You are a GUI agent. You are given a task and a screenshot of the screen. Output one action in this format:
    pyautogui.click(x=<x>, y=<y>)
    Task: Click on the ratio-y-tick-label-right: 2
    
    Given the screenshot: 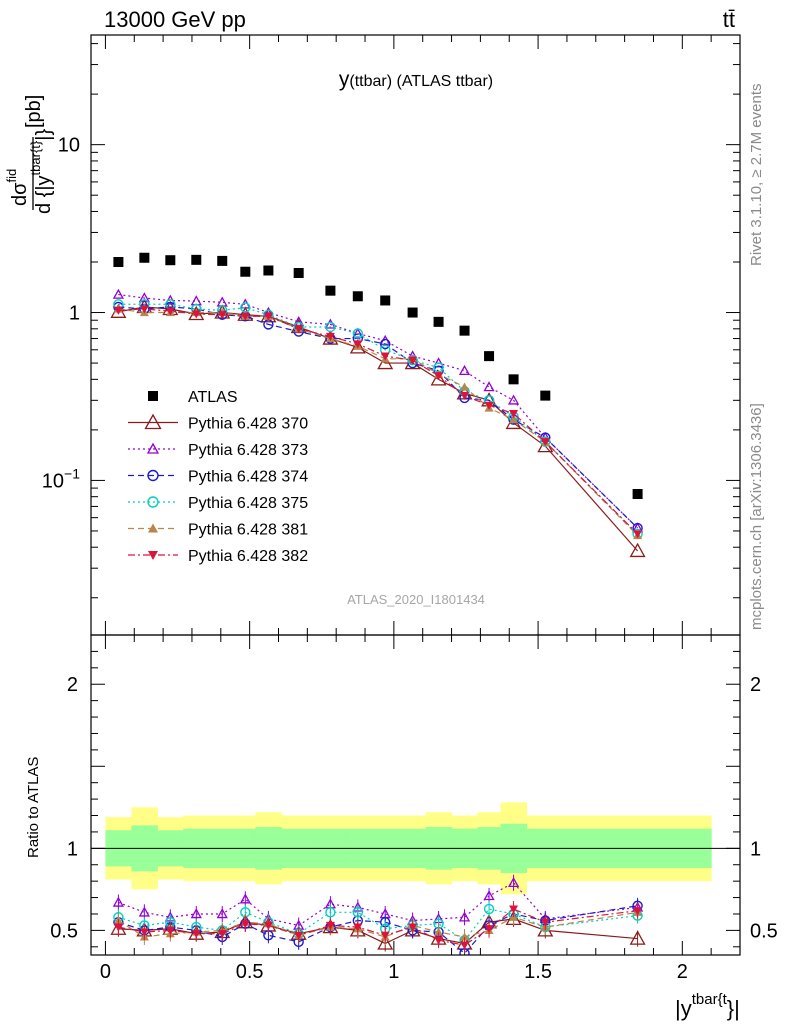 What is the action you would take?
    pyautogui.click(x=755, y=685)
    